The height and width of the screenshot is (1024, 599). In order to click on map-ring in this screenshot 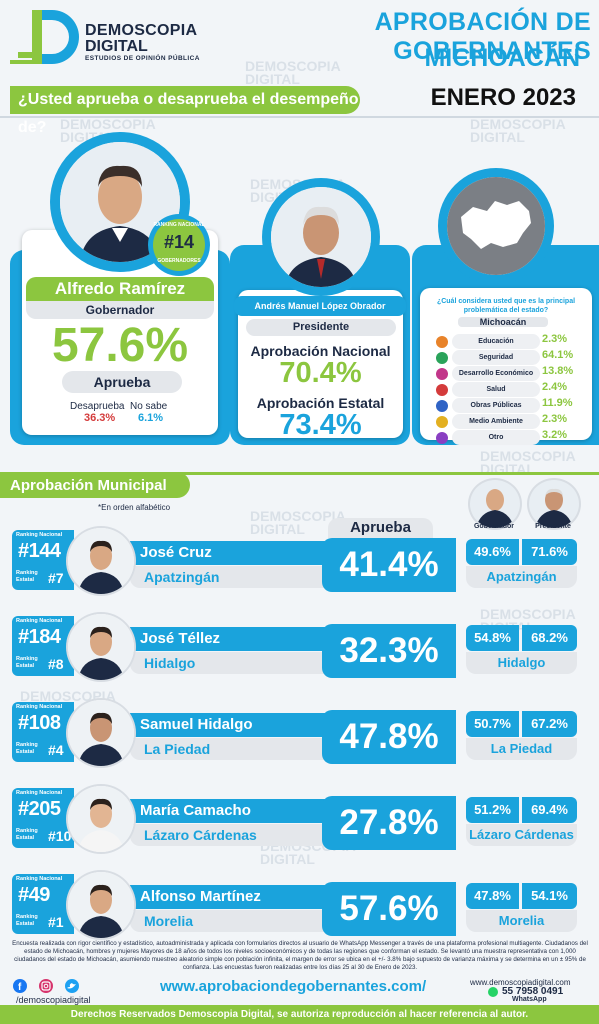, I will do `click(496, 226)`.